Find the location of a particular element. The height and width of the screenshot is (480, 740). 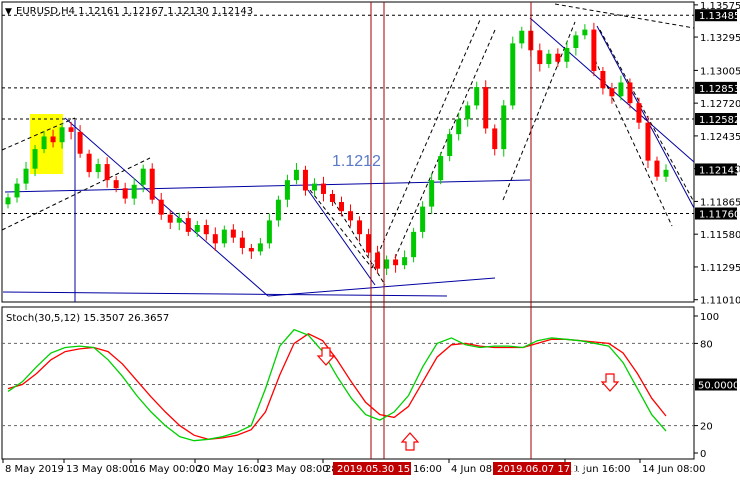

symbol-icon: ▼ is located at coordinates (8, 12).